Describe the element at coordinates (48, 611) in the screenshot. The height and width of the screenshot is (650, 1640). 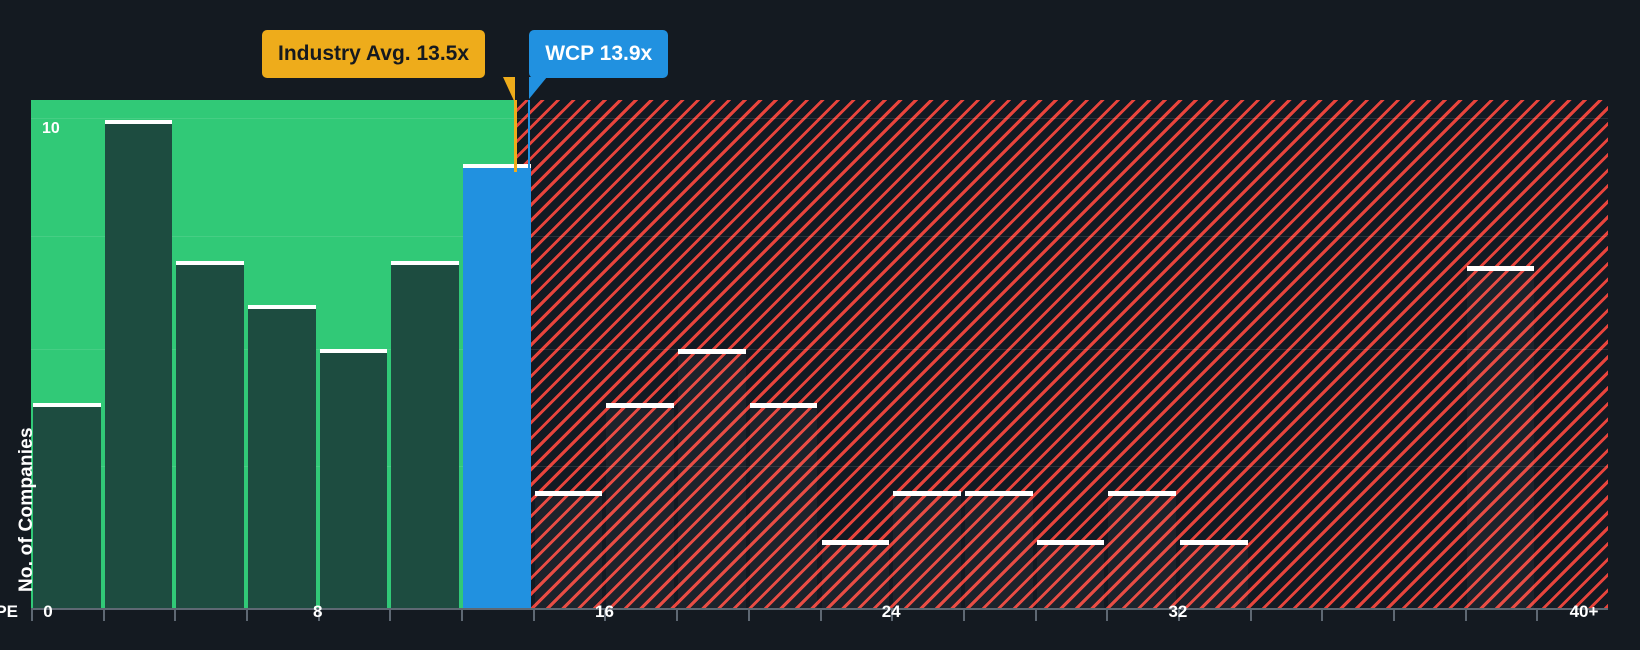
I see `x-tick-label-0: 0` at that location.